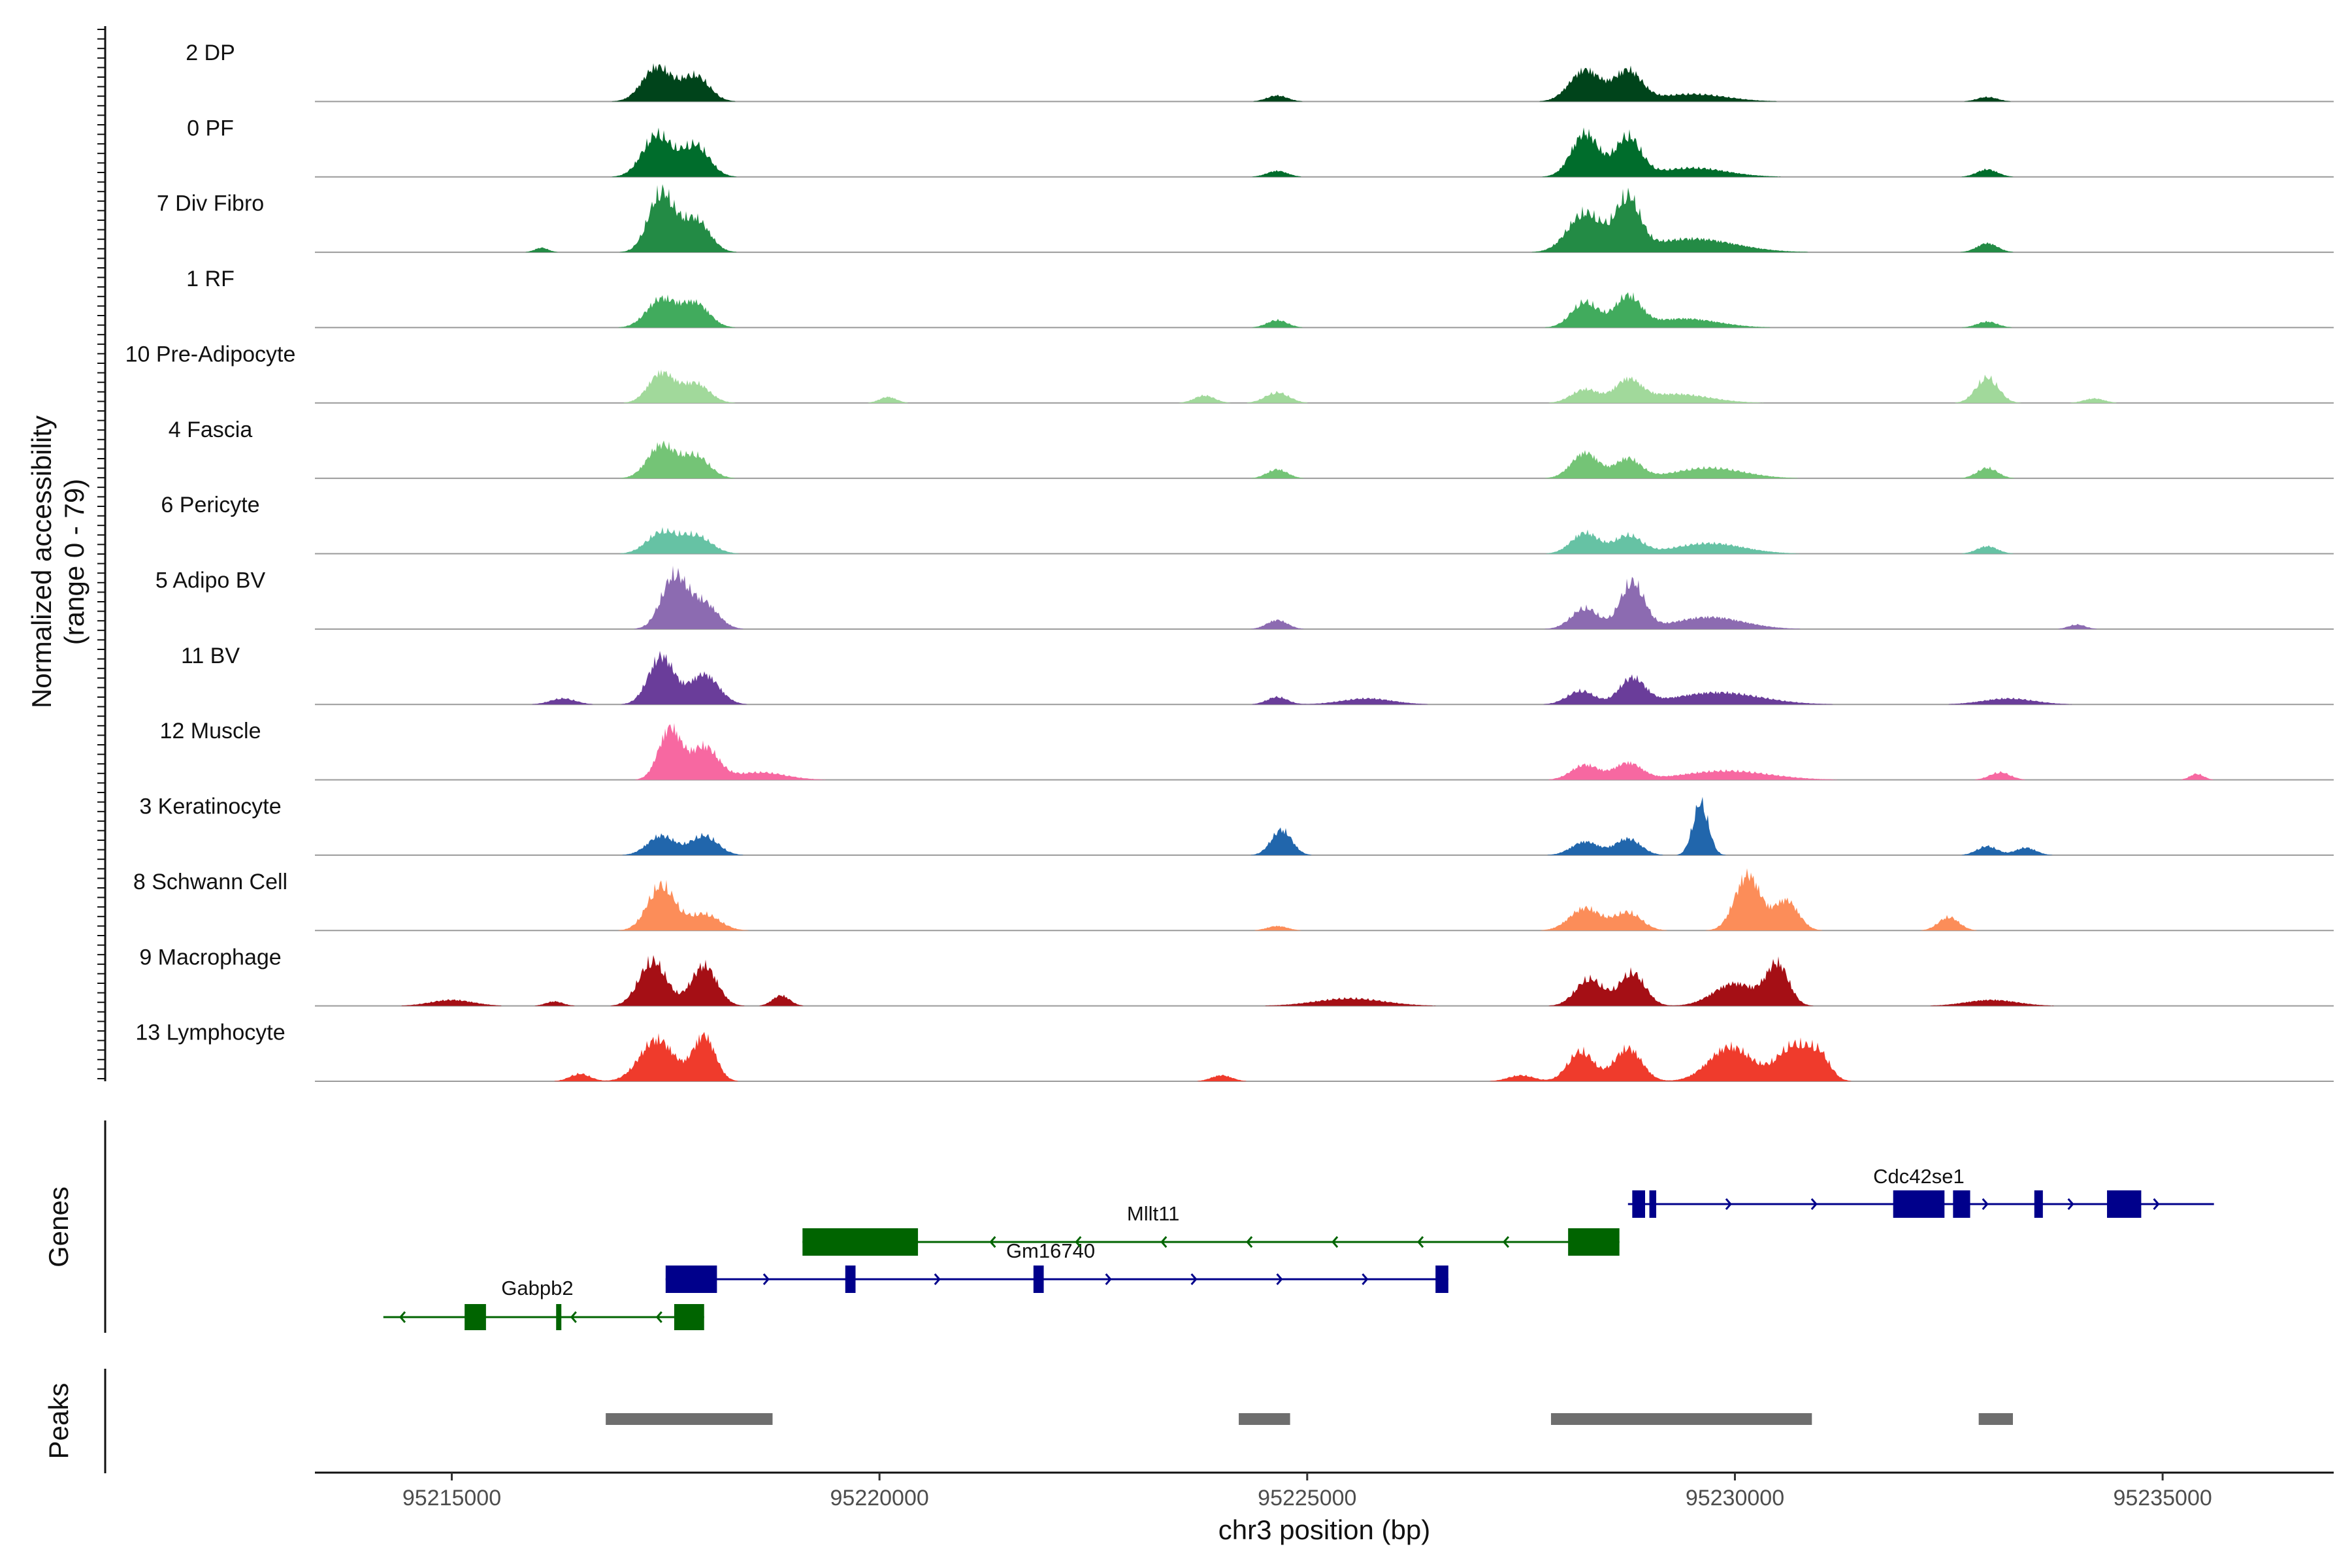 This screenshot has width=2352, height=1568. Describe the element at coordinates (210, 505) in the screenshot. I see `track-label: 6 Pericyte` at that location.